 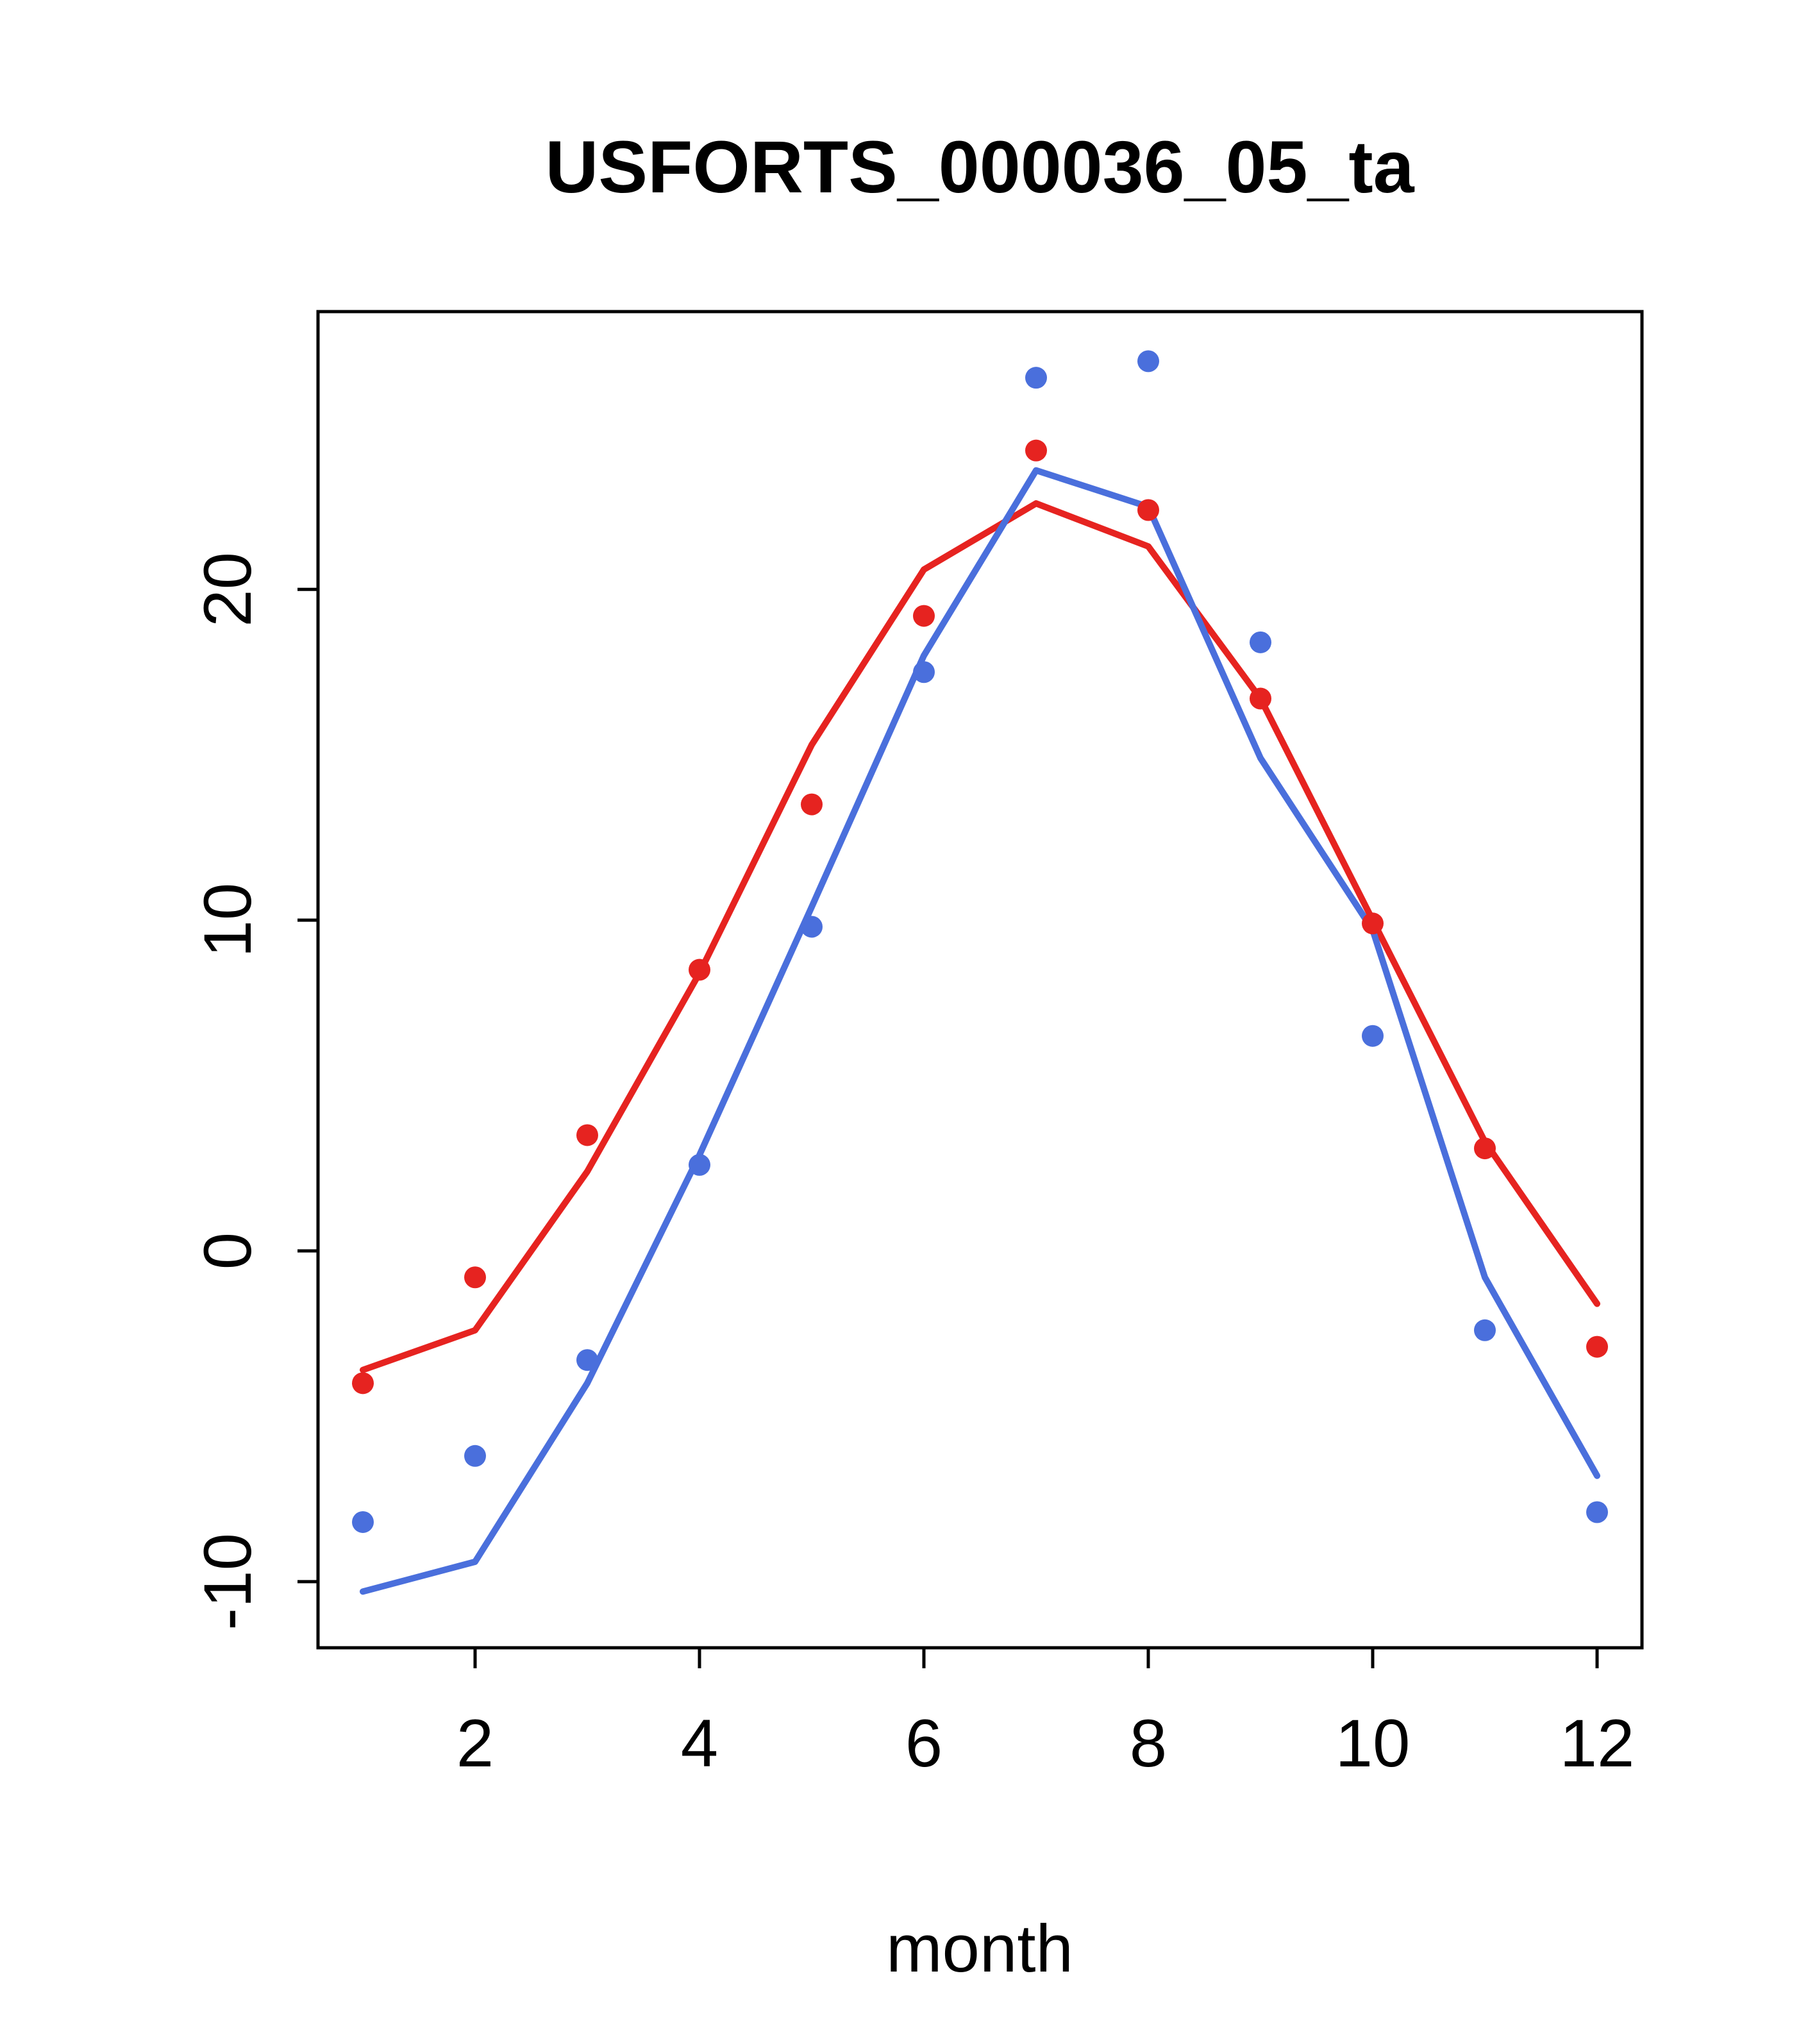 I want to click on x-tick-label: 10, so click(x=1374, y=1743).